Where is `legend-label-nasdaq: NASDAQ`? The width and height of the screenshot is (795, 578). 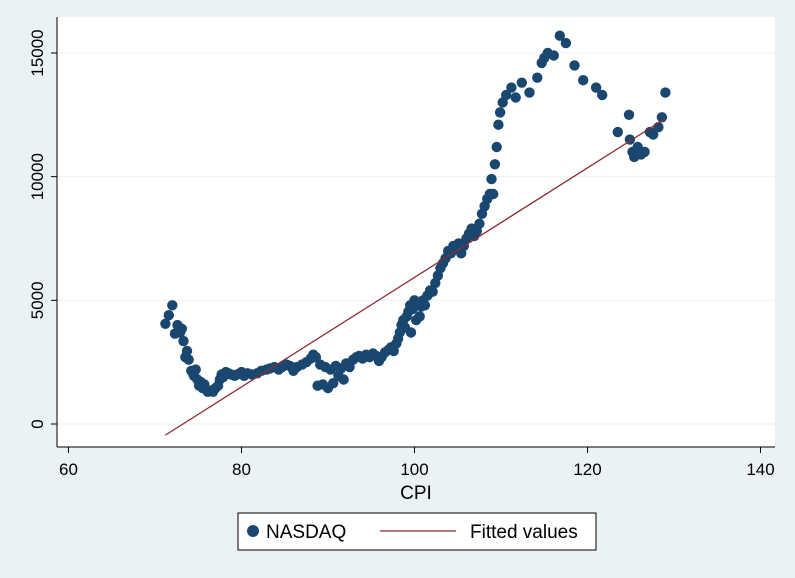
legend-label-nasdaq: NASDAQ is located at coordinates (306, 532).